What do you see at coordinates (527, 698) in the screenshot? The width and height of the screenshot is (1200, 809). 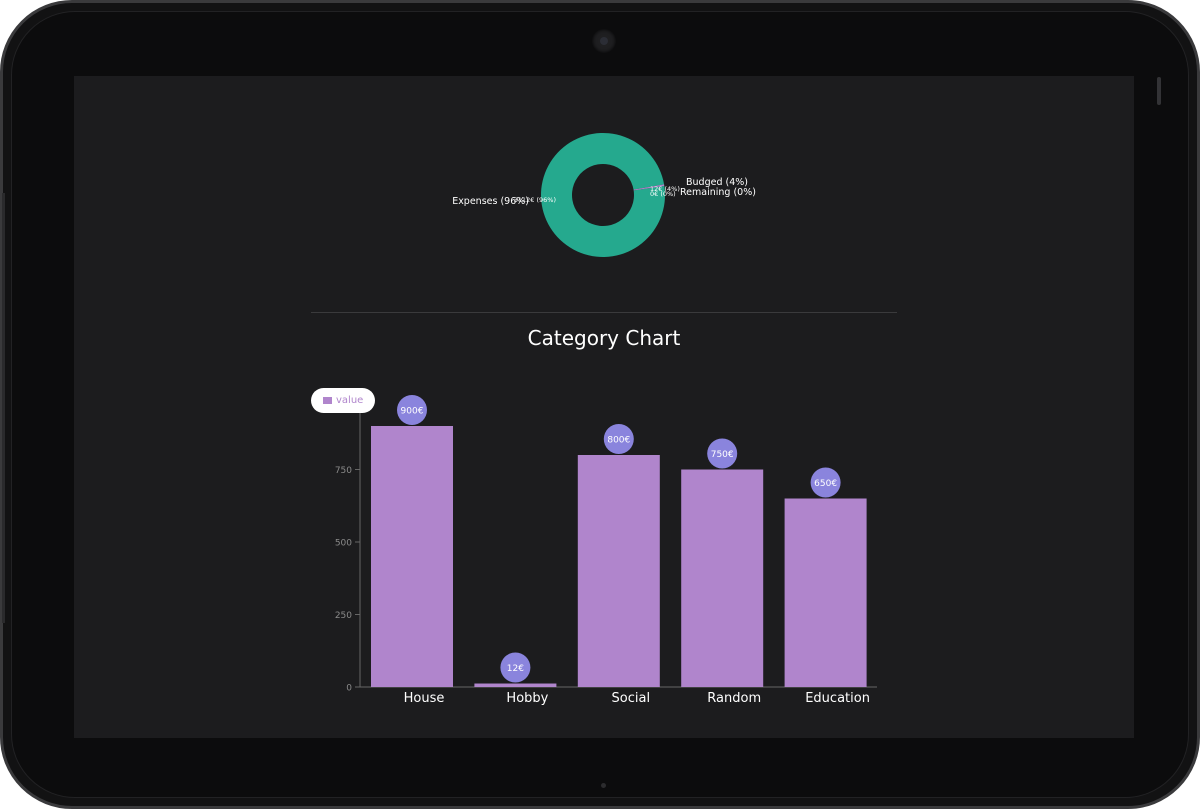 I see `x-tick-label: Hobby` at bounding box center [527, 698].